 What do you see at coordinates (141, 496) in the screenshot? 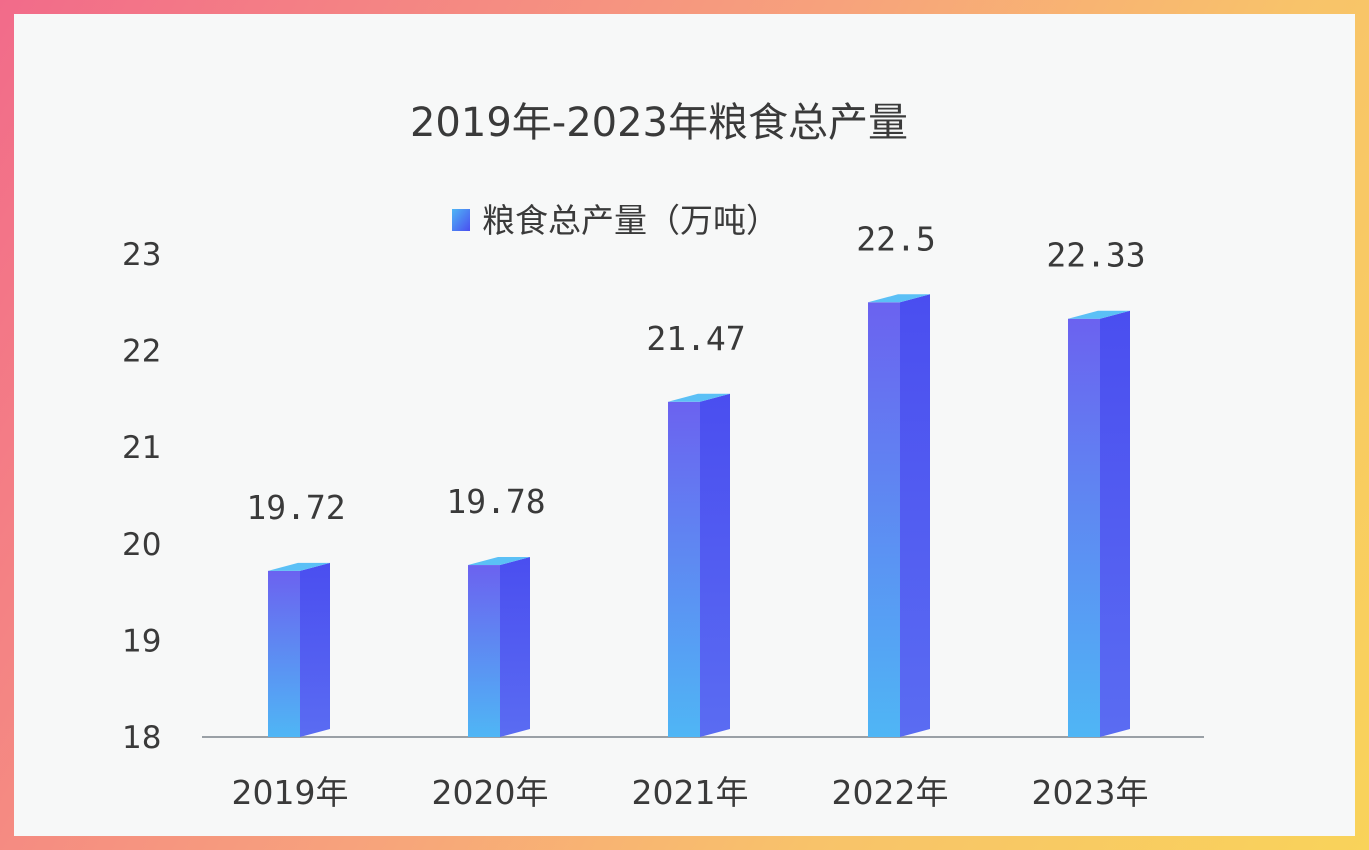
I see `y-axis: 18 19 20 21 22 23` at bounding box center [141, 496].